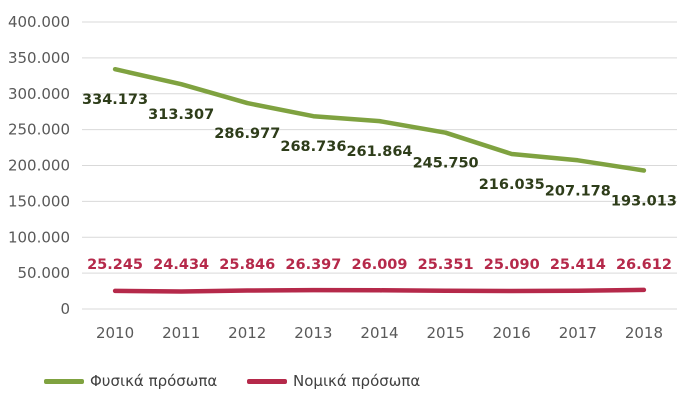  I want to click on data-label-series-1: 313.307, so click(181, 115).